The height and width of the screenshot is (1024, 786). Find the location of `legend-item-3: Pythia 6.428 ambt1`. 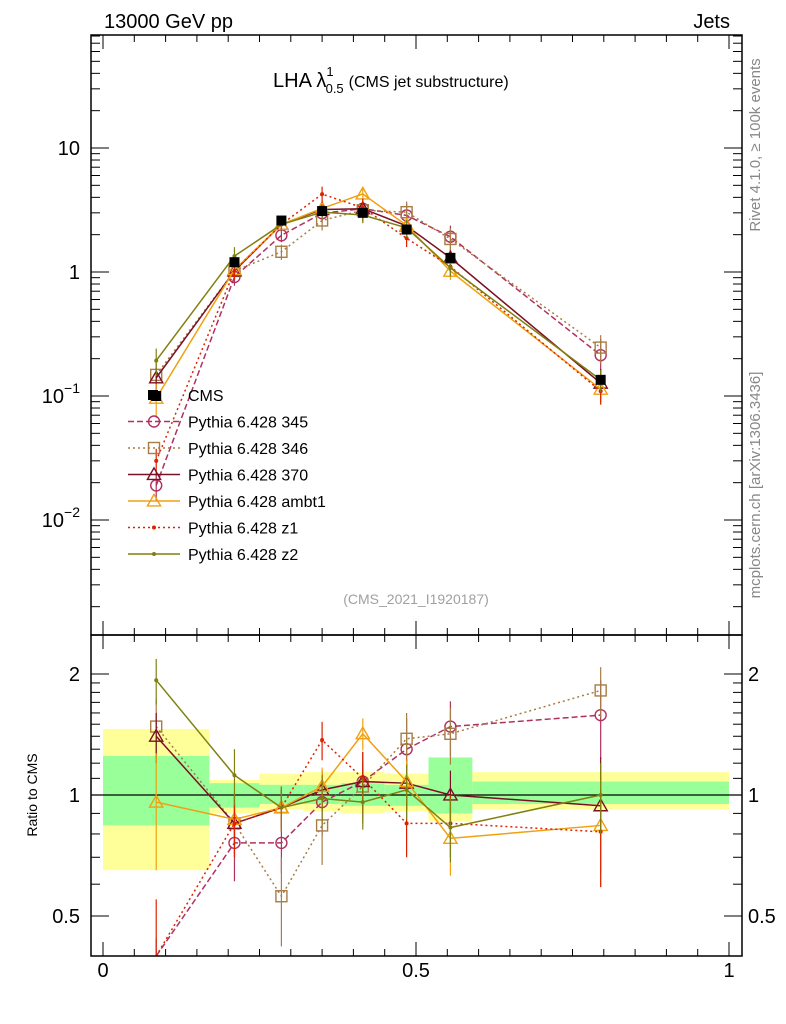

legend-item-3: Pythia 6.428 ambt1 is located at coordinates (227, 501).